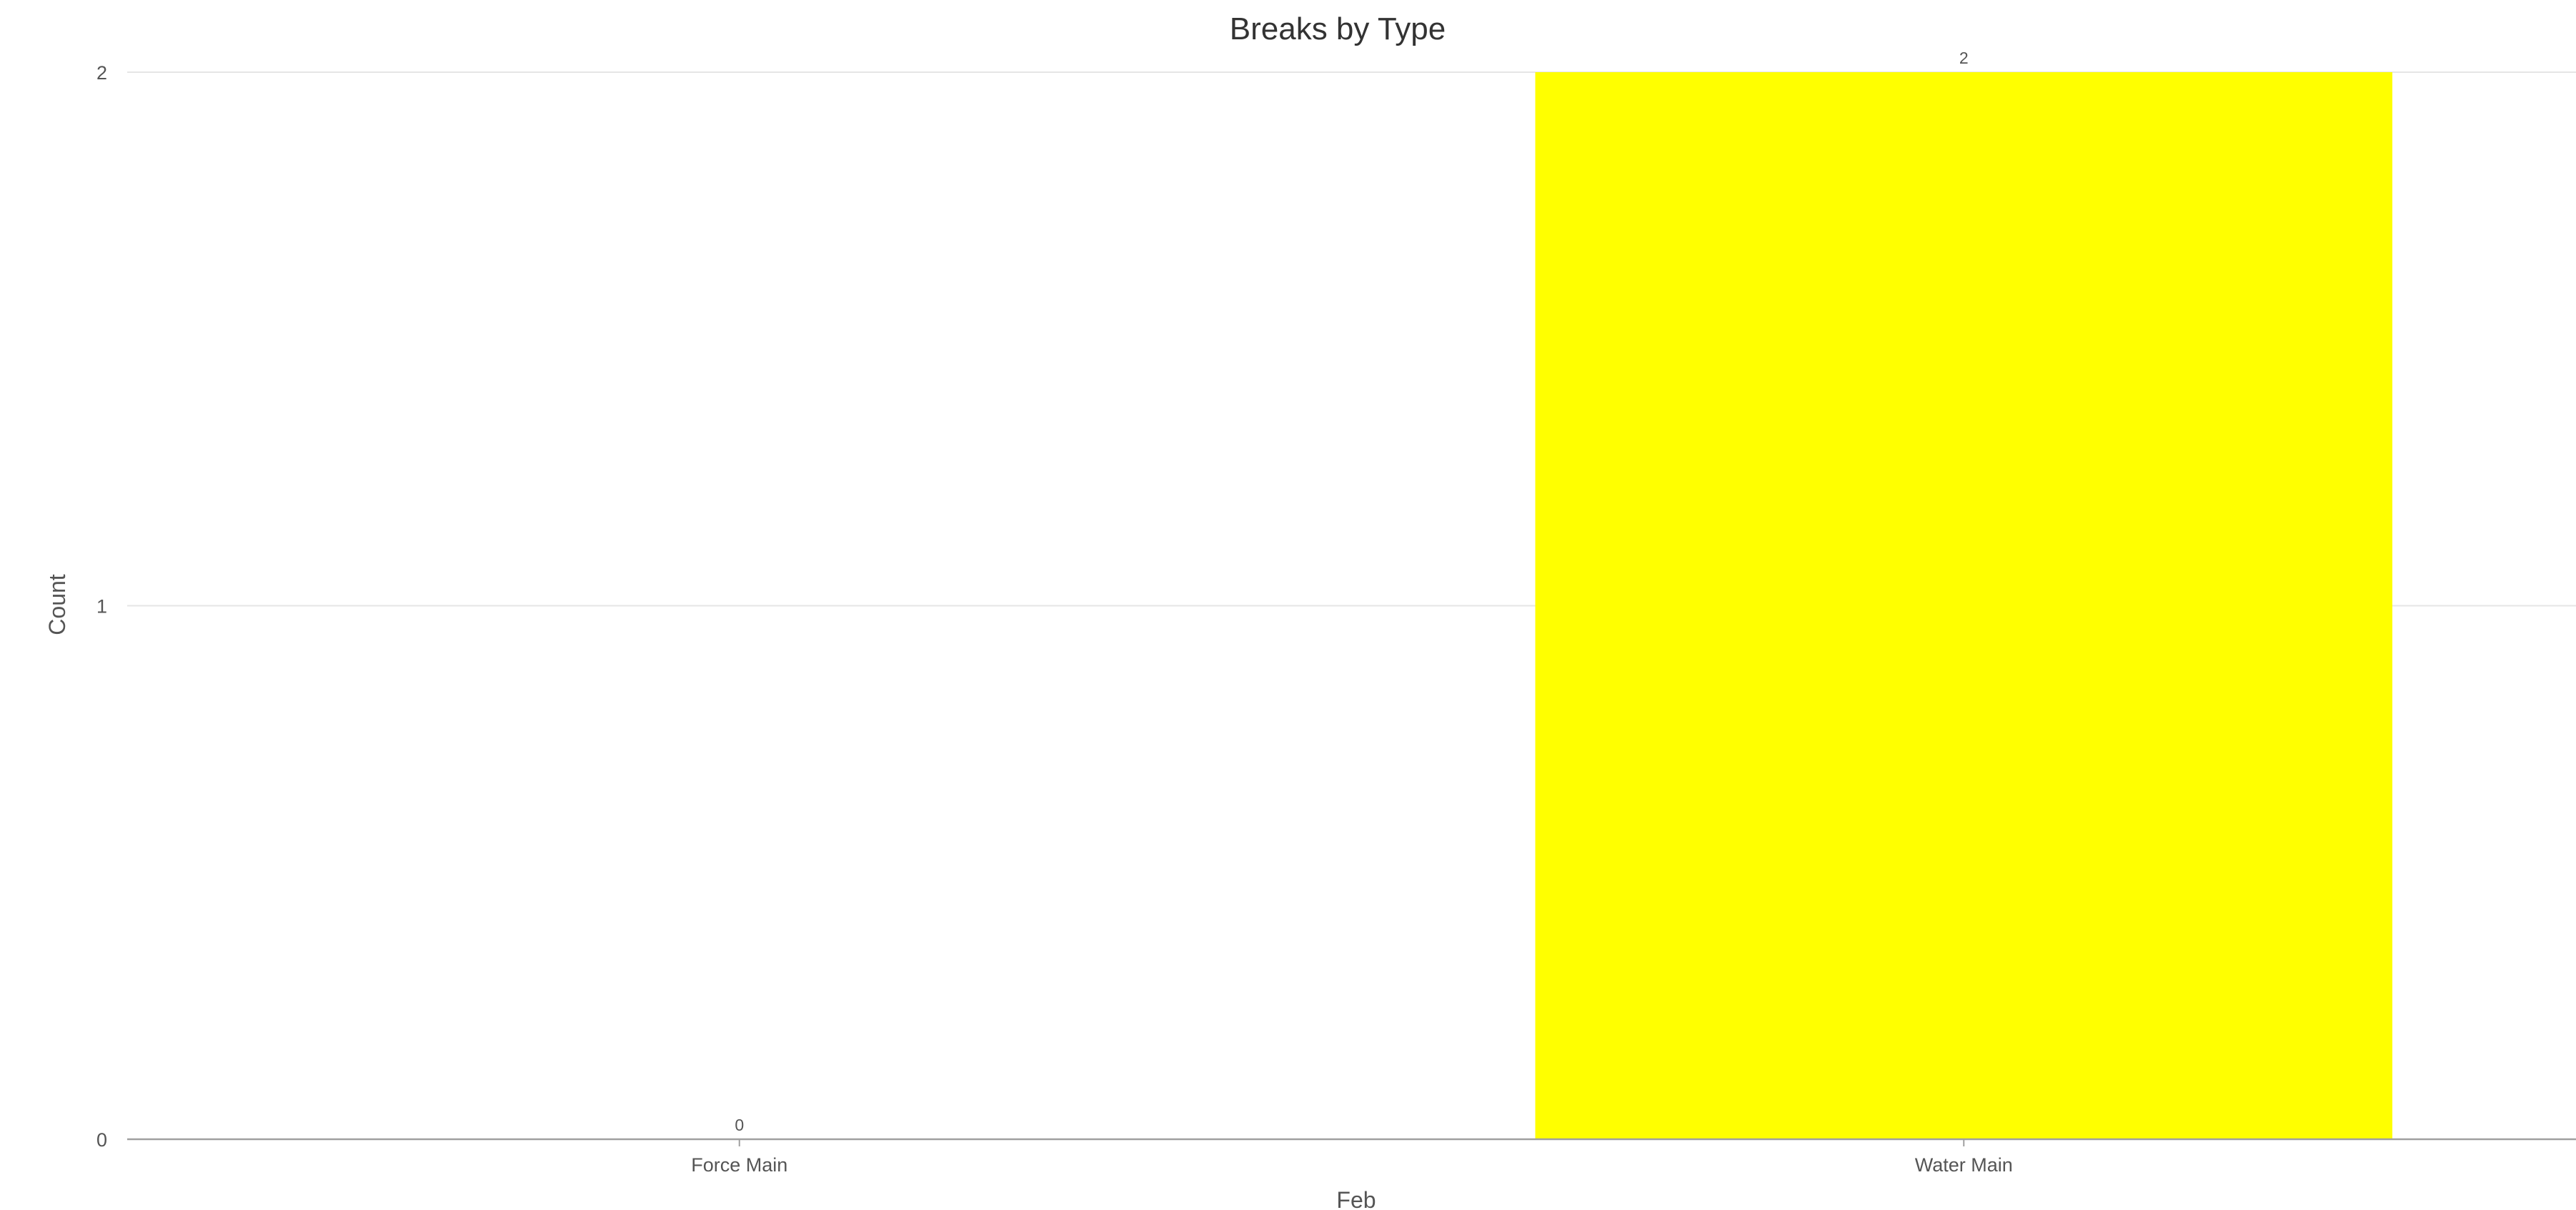  Describe the element at coordinates (739, 1165) in the screenshot. I see `x-tick-label: Force Main` at that location.